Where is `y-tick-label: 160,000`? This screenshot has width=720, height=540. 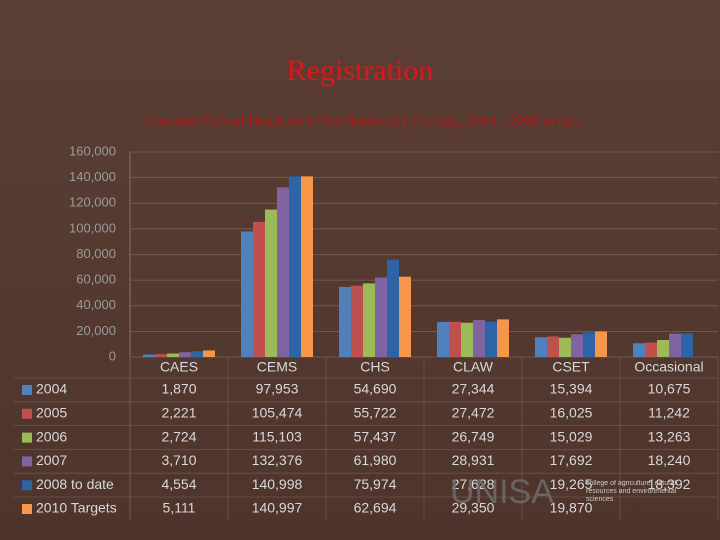 y-tick-label: 160,000 is located at coordinates (92, 150).